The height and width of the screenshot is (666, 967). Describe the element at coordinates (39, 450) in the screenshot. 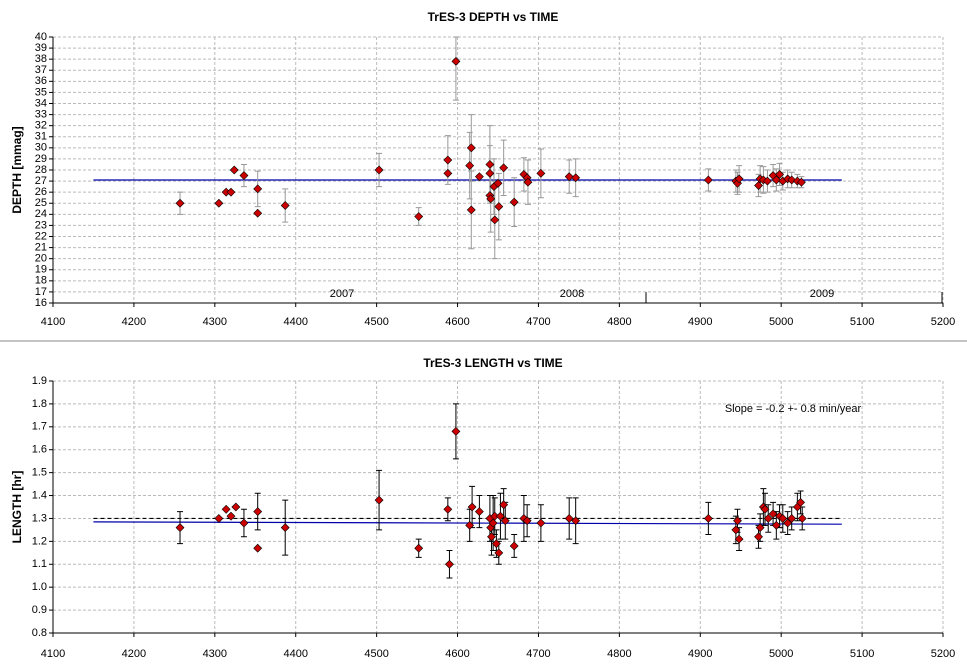

I see `y-tick-label: 1.6` at that location.